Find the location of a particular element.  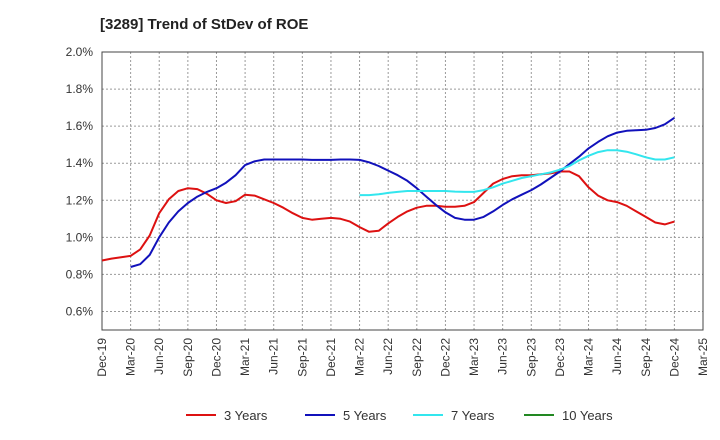

legend-label: 7 Years is located at coordinates (473, 415).